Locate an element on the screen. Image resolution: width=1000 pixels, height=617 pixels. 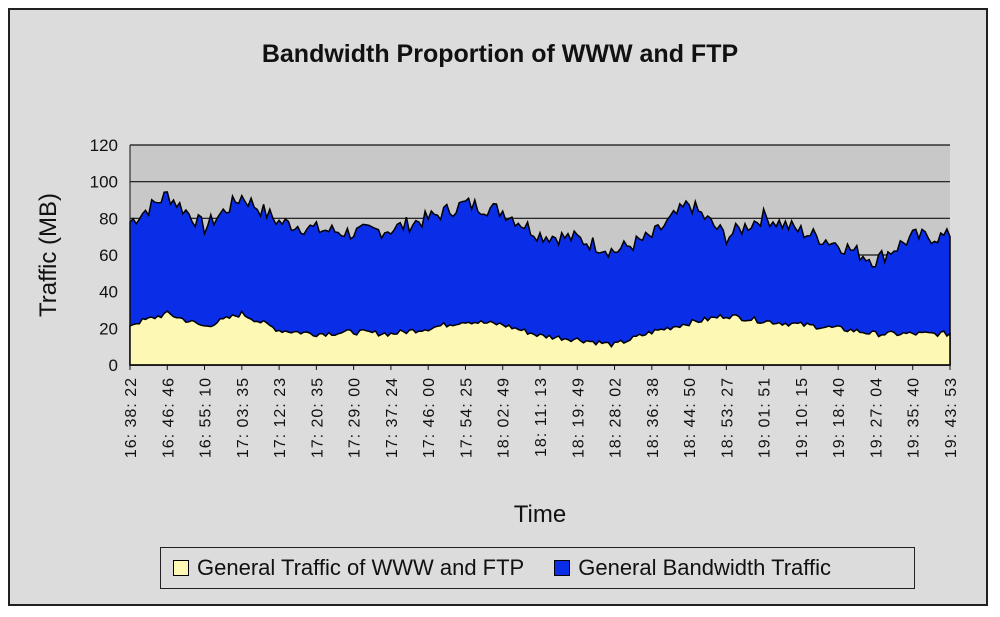
x-tick-label: 19: 10: 15 is located at coordinates (802, 417).